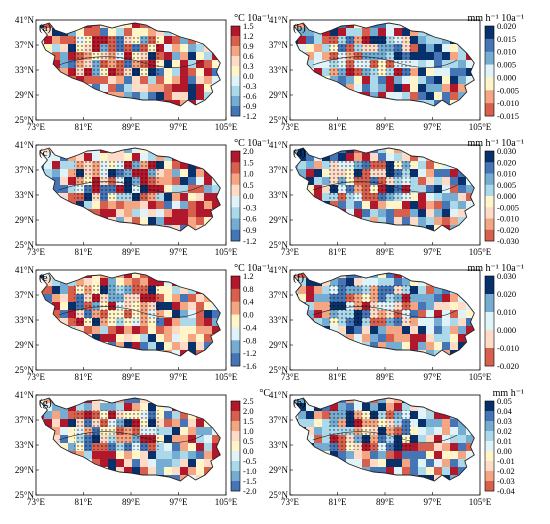 The height and width of the screenshot is (524, 550). What do you see at coordinates (495, 268) in the screenshot?
I see `unit-label: mm h⁻¹ 10a⁻¹` at bounding box center [495, 268].